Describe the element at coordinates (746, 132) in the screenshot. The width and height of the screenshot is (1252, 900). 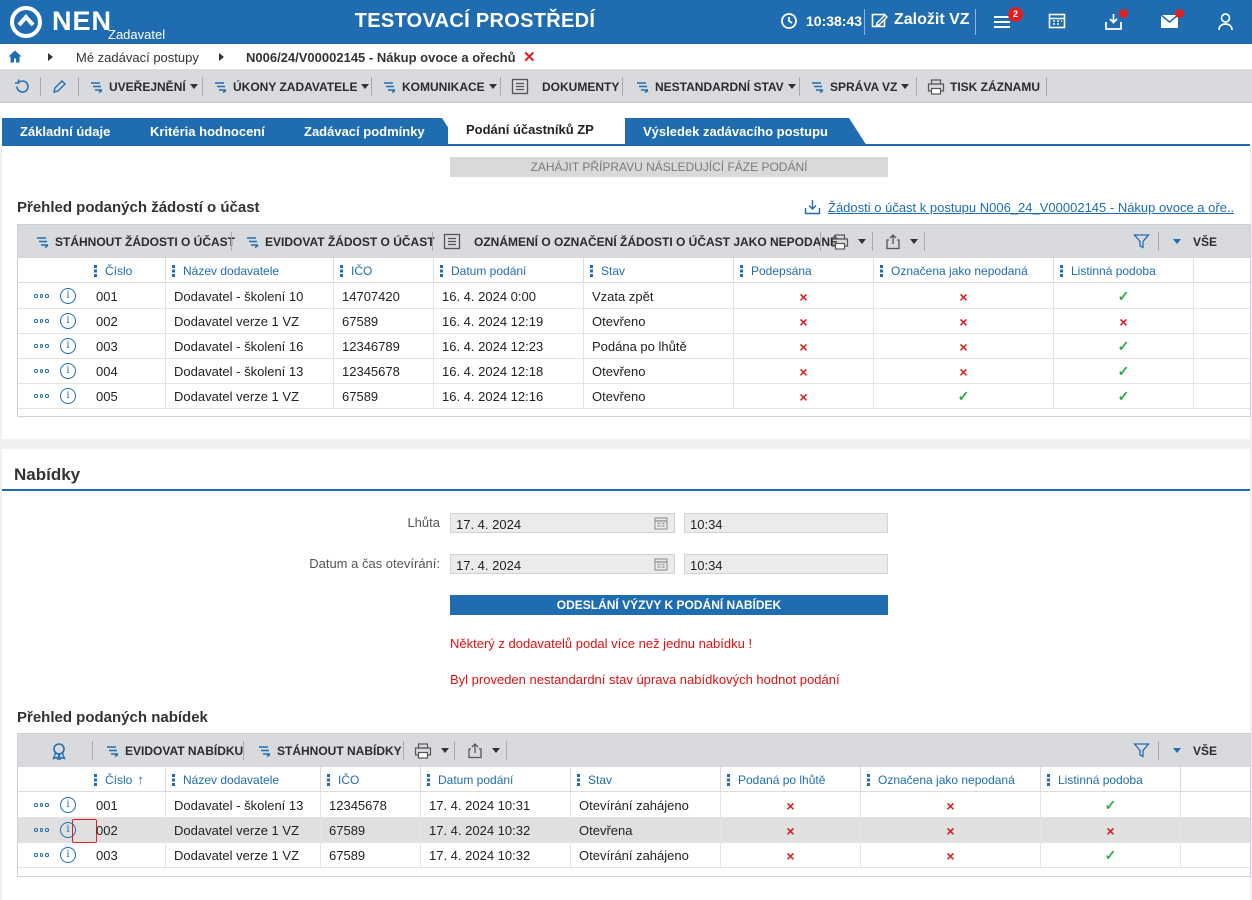
I see `tab-procedure-result: Výsledek zadávacího postupu` at that location.